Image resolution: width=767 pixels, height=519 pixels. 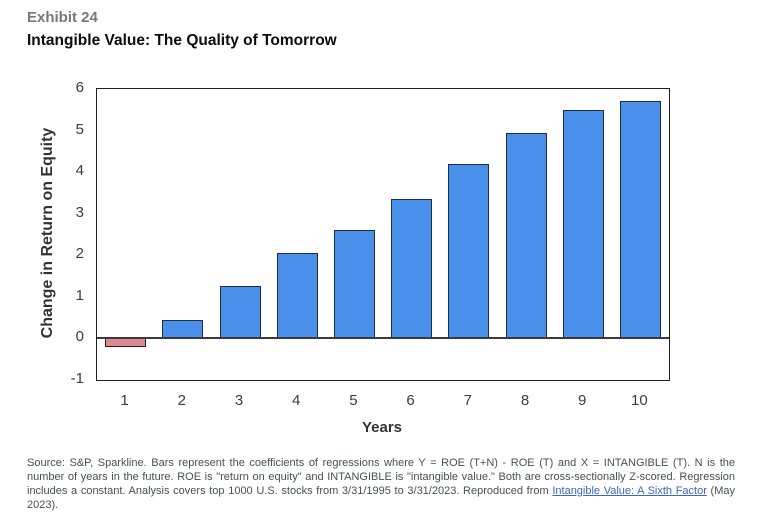 I want to click on x-tick-label: 8, so click(x=525, y=400).